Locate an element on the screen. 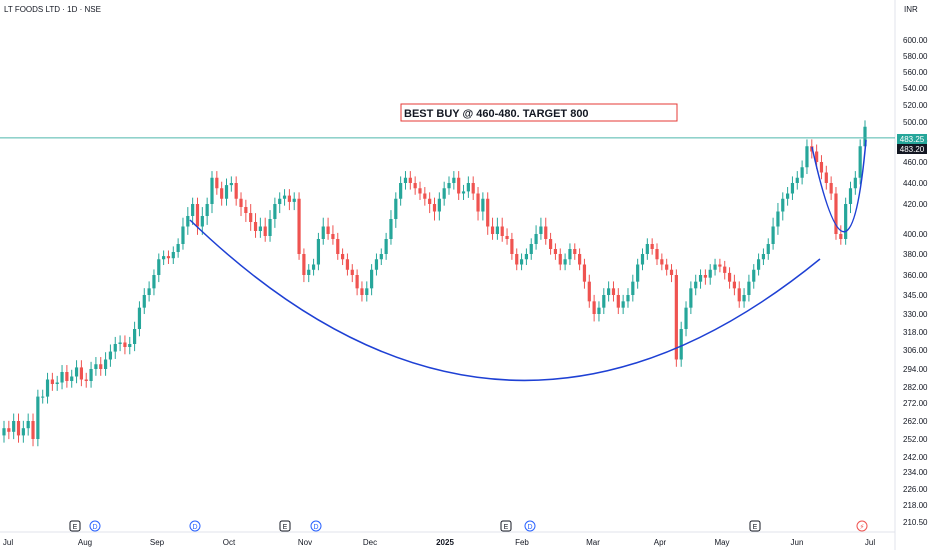 The height and width of the screenshot is (550, 932). y-tick-label: 540.00 is located at coordinates (915, 88).